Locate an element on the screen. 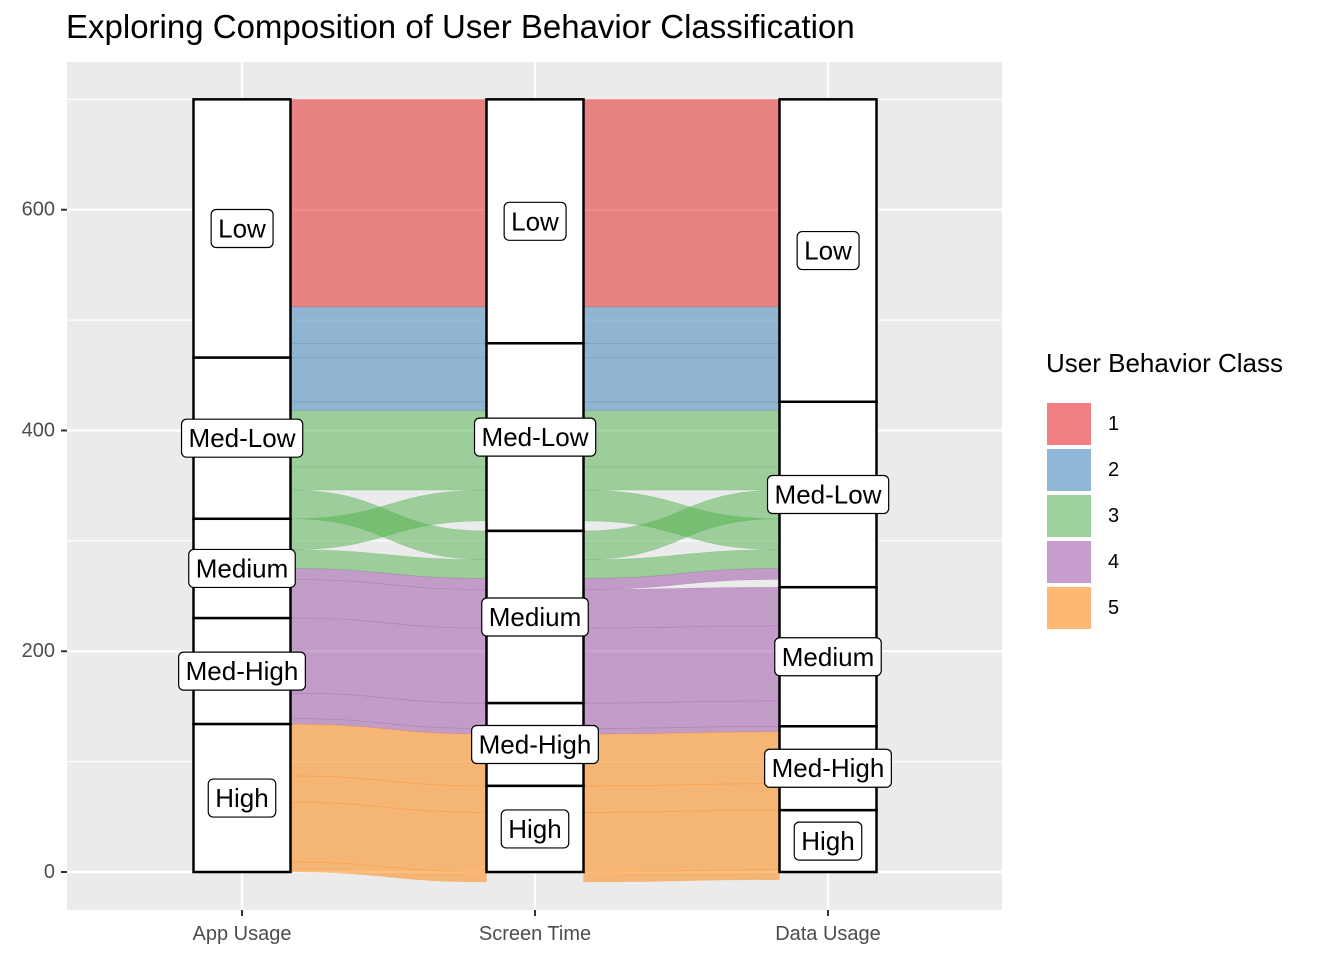 The width and height of the screenshot is (1344, 960). legend-label: 2 is located at coordinates (1114, 469).